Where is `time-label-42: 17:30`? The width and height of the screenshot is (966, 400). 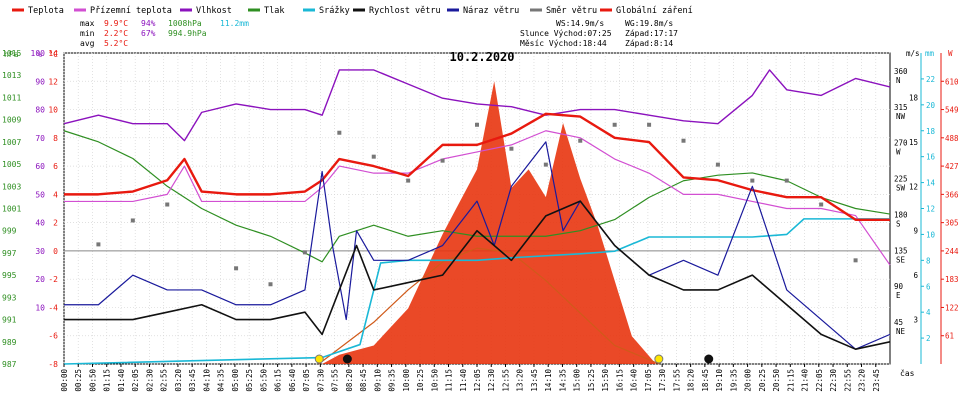 time-label-42: 17:30 is located at coordinates (662, 380).